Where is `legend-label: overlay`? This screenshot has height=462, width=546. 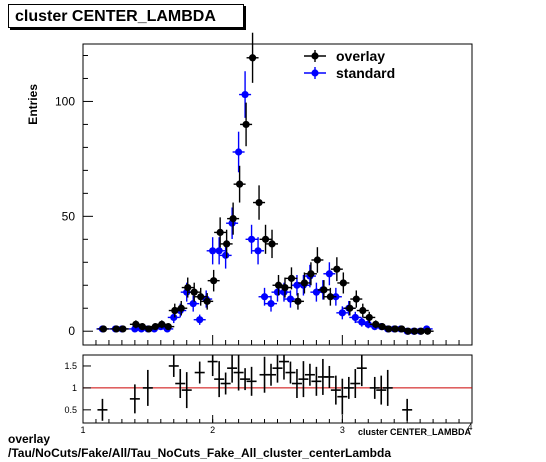
legend-label: overlay is located at coordinates (360, 56).